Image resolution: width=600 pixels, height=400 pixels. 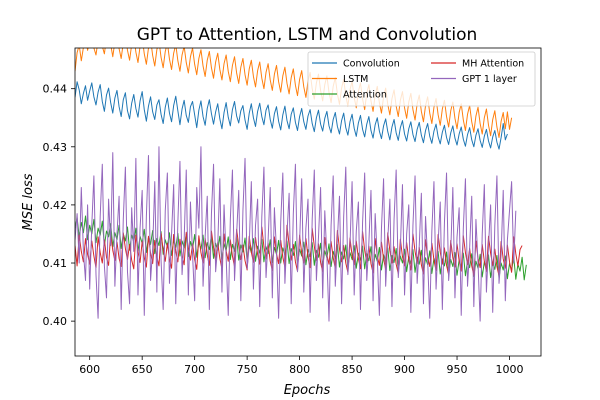 I want to click on x-tick-label: 850, so click(x=352, y=369).